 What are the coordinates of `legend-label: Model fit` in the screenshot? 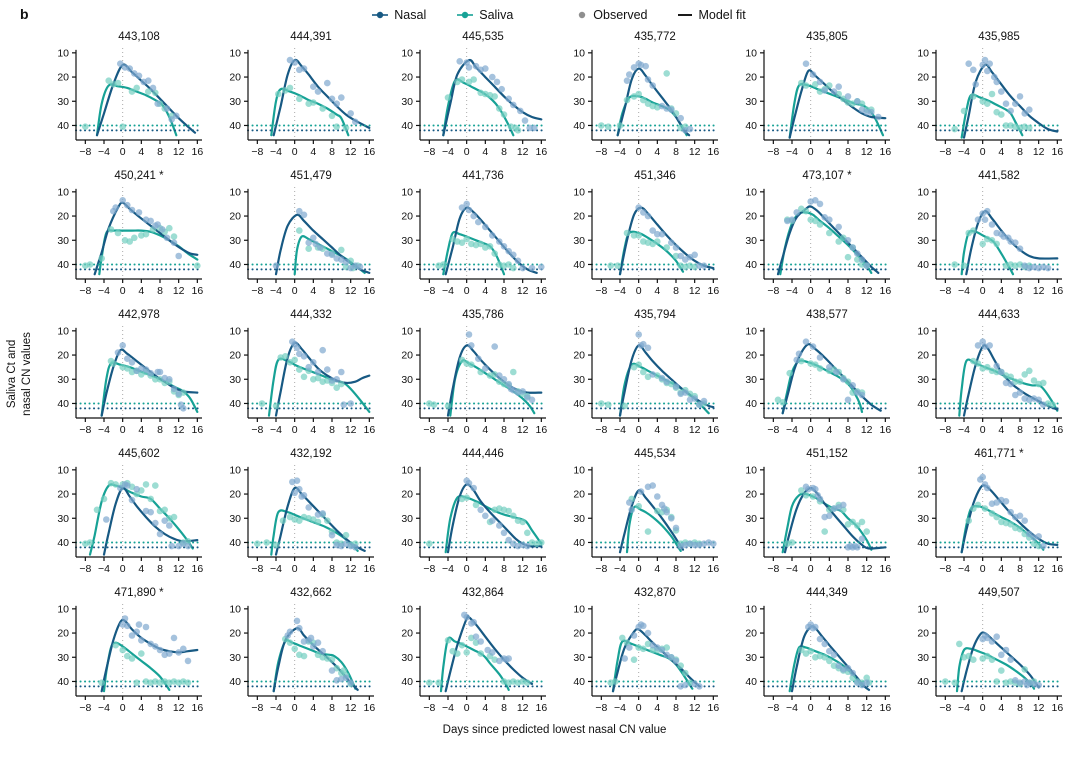 It's located at (722, 15).